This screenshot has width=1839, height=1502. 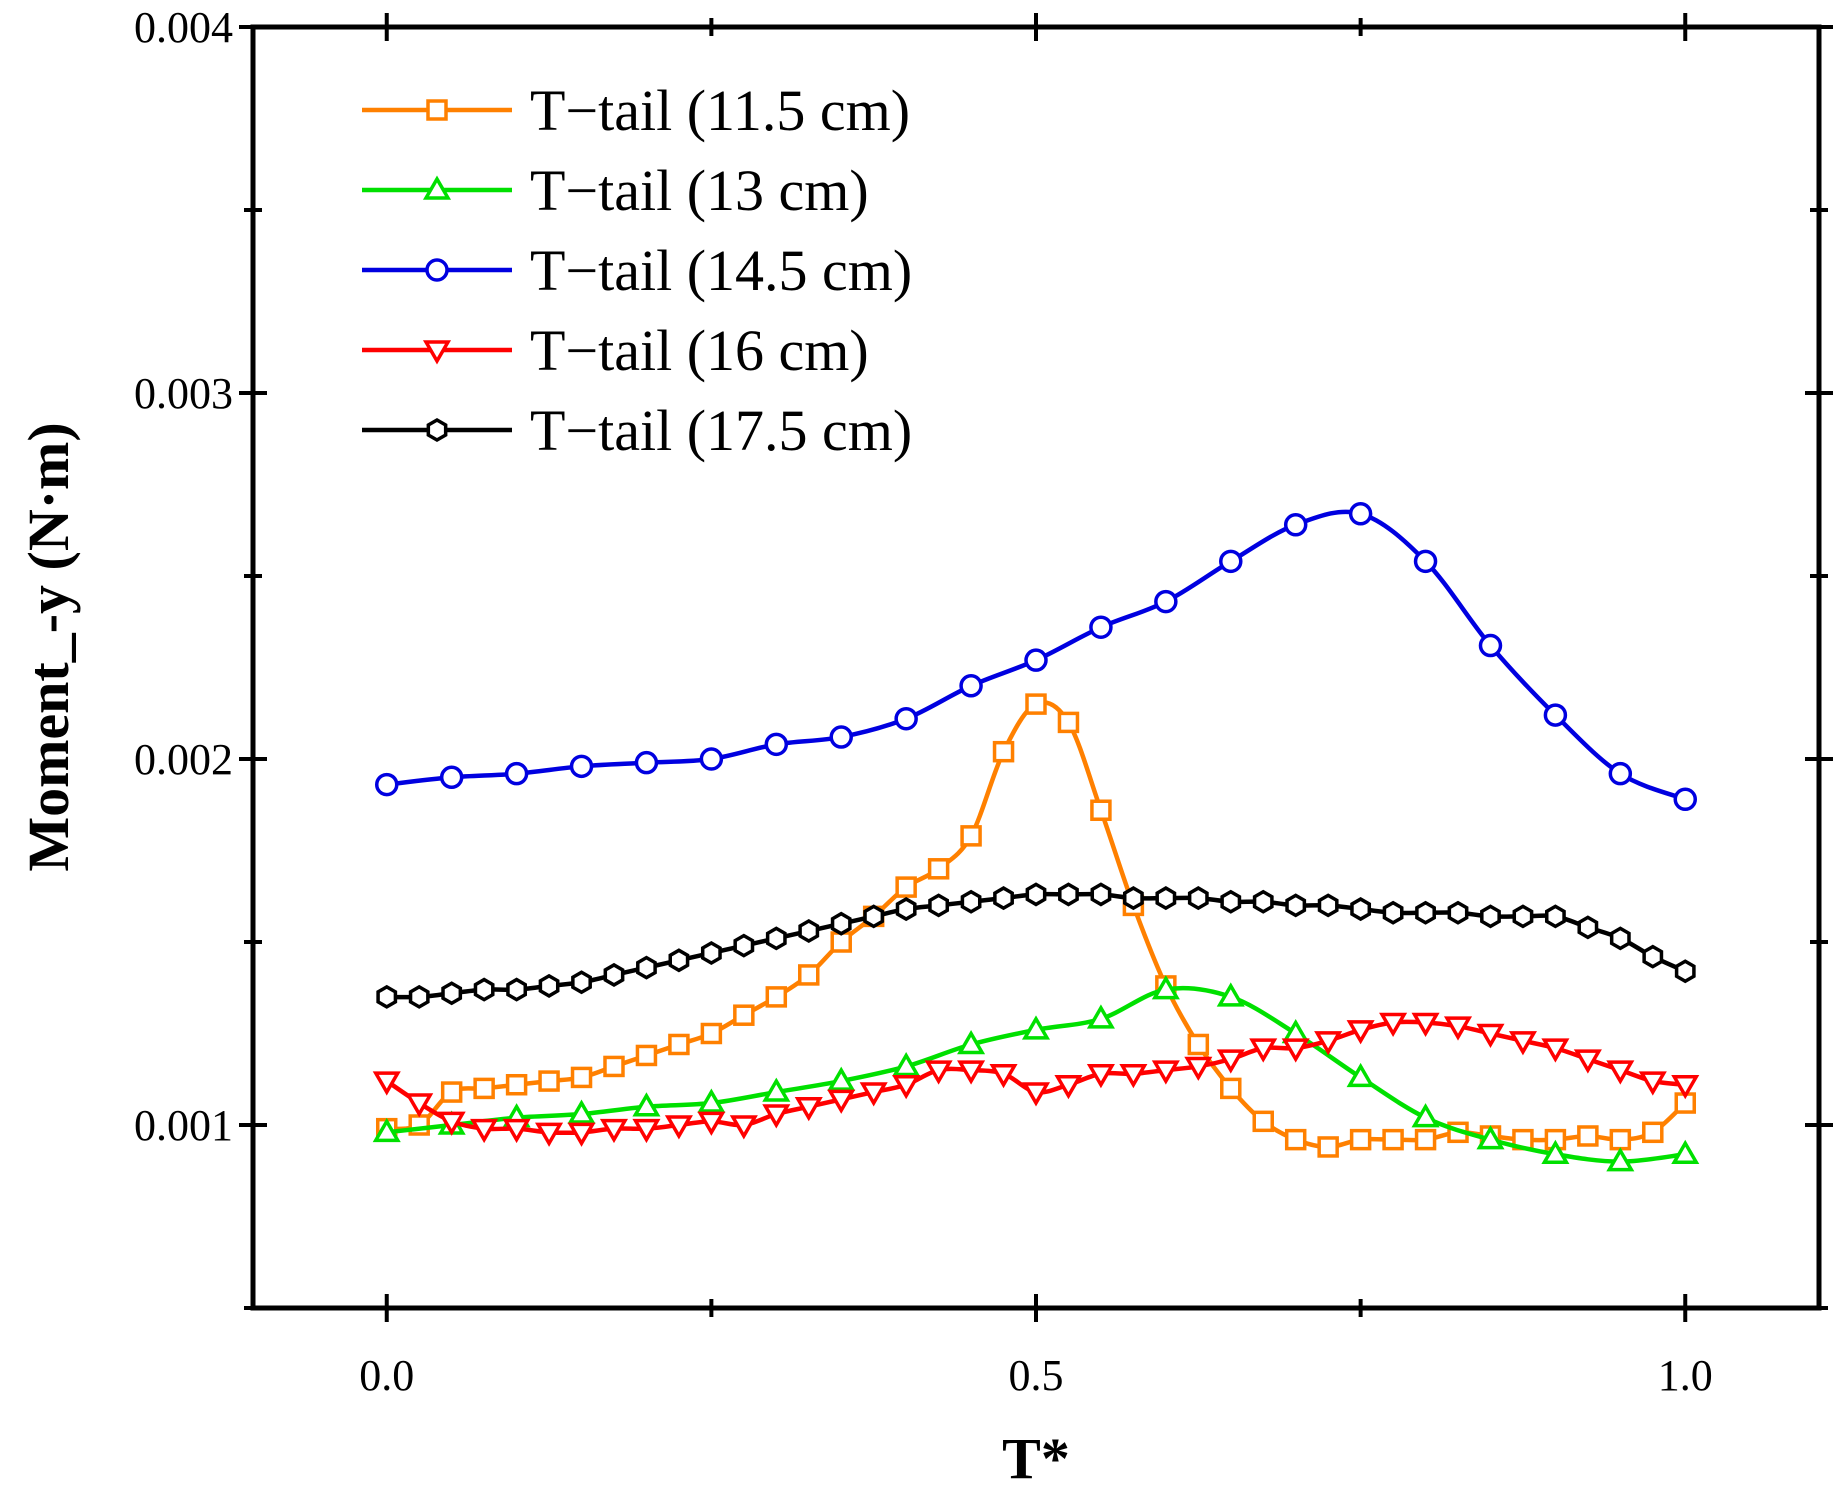 What do you see at coordinates (1036, 655) in the screenshot?
I see `series-line` at bounding box center [1036, 655].